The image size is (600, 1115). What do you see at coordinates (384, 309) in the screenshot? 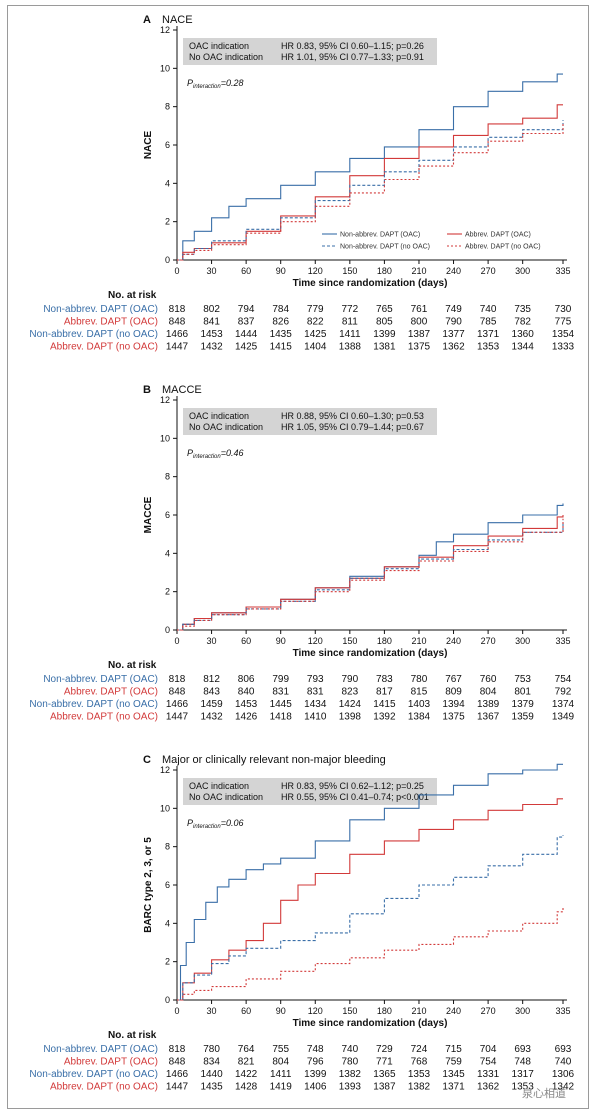
I see `risk-value: 765` at bounding box center [384, 309].